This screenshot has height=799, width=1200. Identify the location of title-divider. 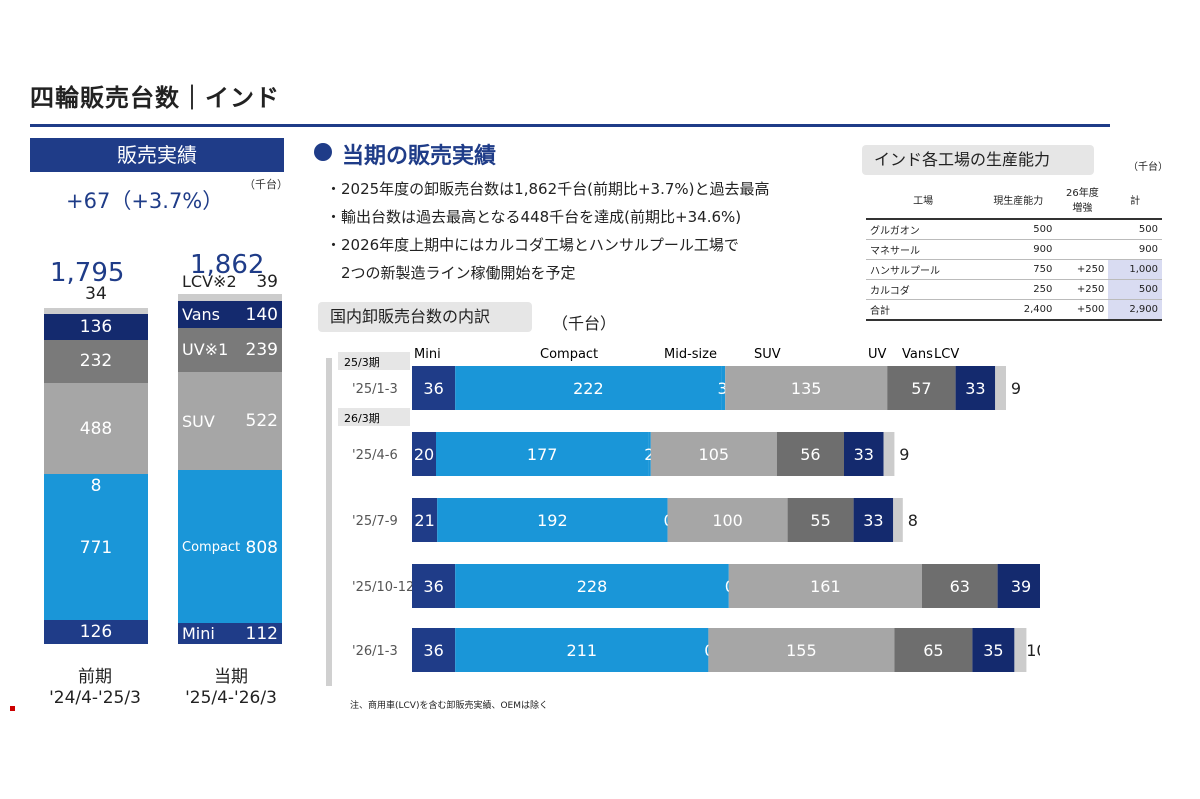
(570, 125).